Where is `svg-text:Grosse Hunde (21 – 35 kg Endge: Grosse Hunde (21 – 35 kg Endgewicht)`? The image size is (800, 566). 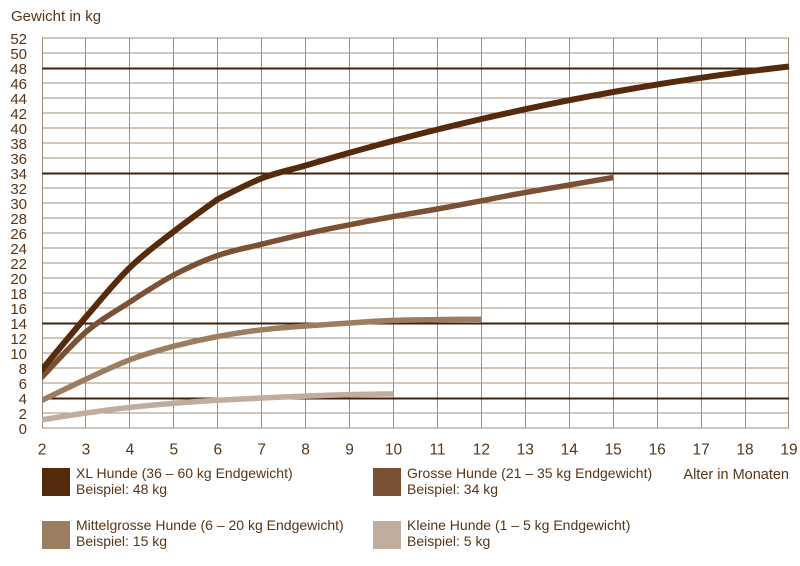
svg-text:Grosse Hunde (21 – 35 kg Endge: Grosse Hunde (21 – 35 kg Endgewicht) is located at coordinates (529, 473).